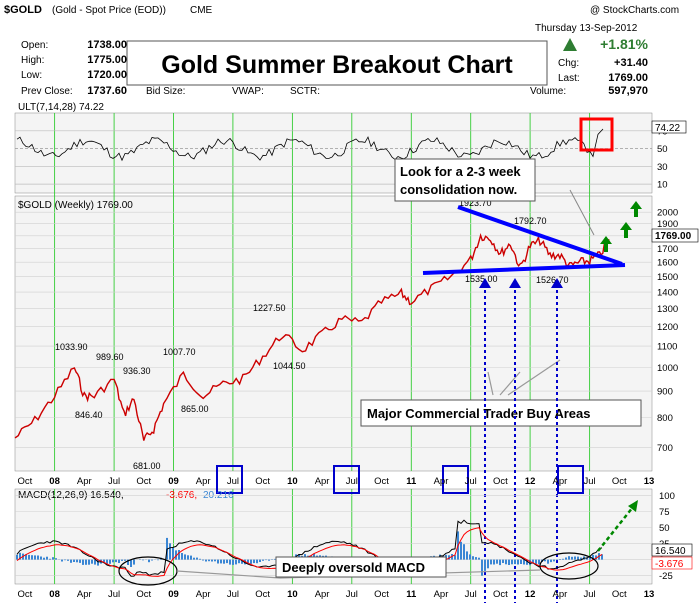 This screenshot has height=603, width=700. Describe the element at coordinates (32, 60) in the screenshot. I see `high-label: High:` at that location.